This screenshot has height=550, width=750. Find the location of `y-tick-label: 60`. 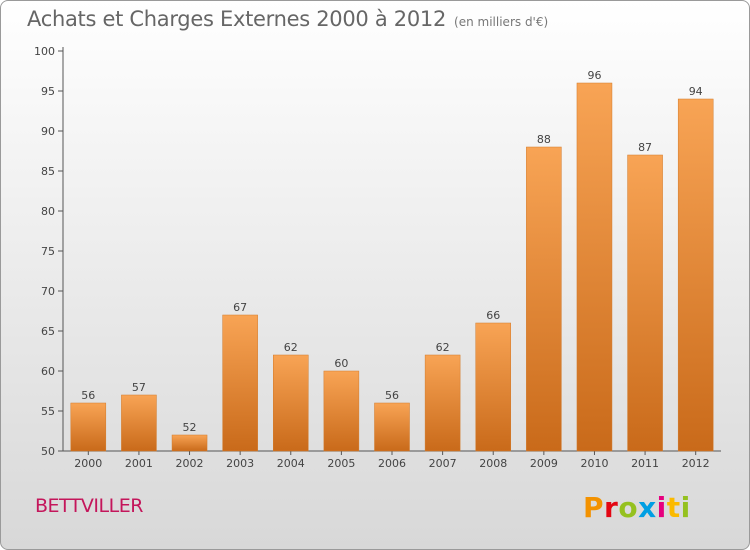

y-tick-label: 60 is located at coordinates (48, 371).